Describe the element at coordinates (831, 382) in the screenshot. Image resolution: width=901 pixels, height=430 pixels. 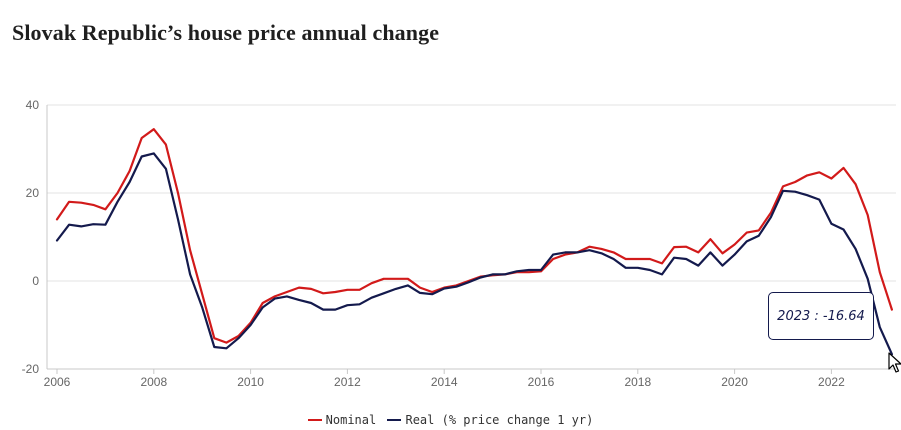
I see `x-tick-label: 2022` at that location.